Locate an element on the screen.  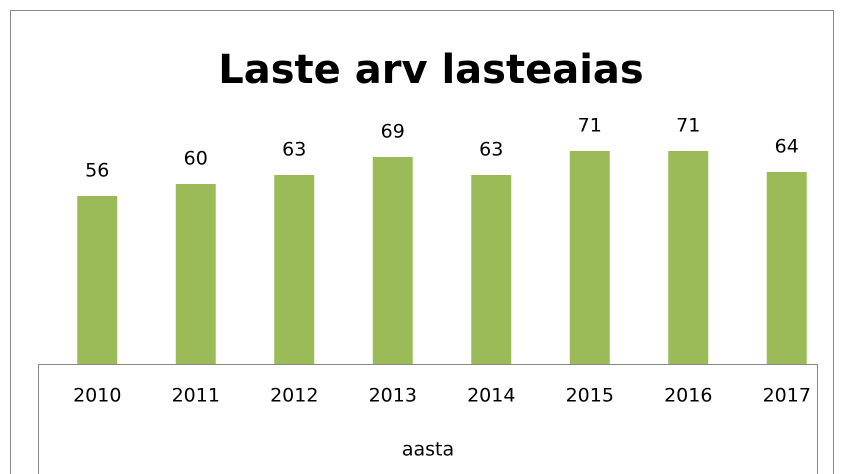
x-axis-label: aasta is located at coordinates (428, 450).